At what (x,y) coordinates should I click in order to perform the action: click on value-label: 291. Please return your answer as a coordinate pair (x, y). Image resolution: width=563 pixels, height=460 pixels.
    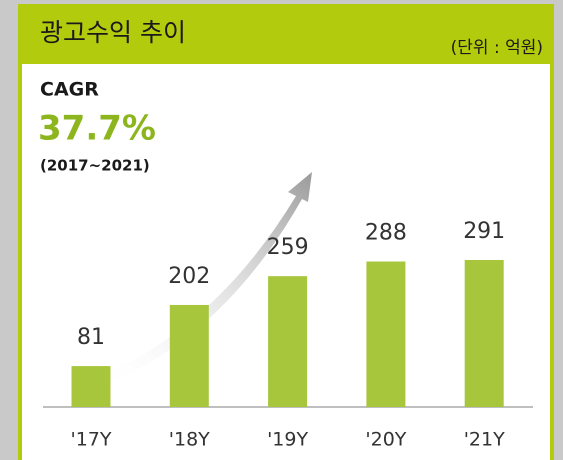
    Looking at the image, I should click on (484, 231).